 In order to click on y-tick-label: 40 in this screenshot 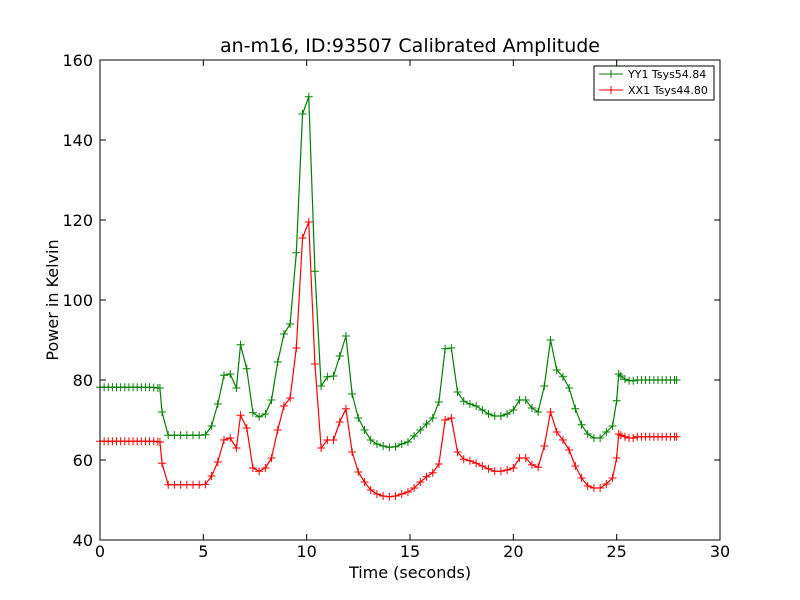, I will do `click(83, 540)`.